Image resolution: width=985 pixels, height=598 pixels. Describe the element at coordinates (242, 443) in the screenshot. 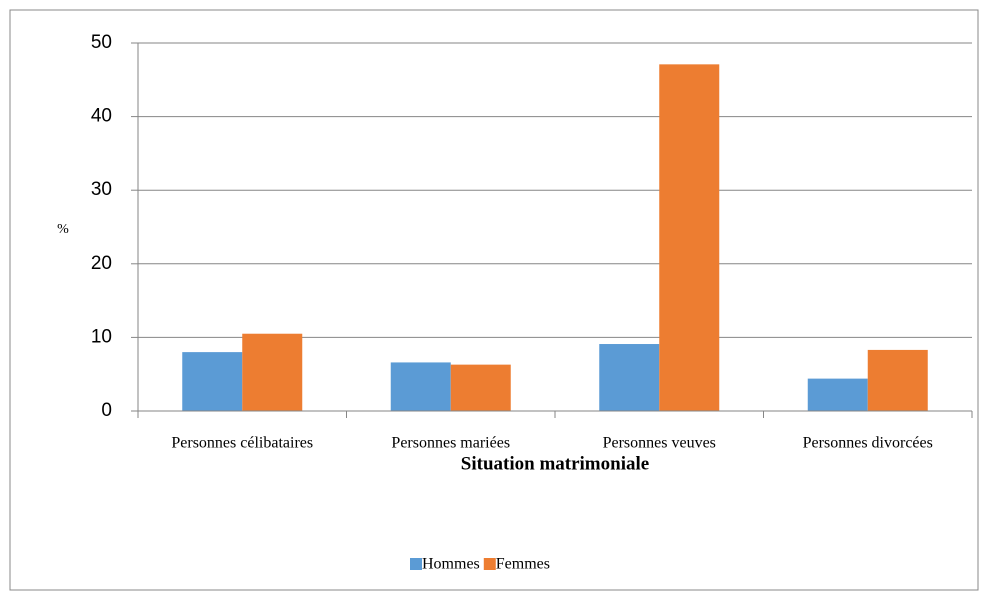

I see `x-tick-label: Personnes célibataires` at that location.